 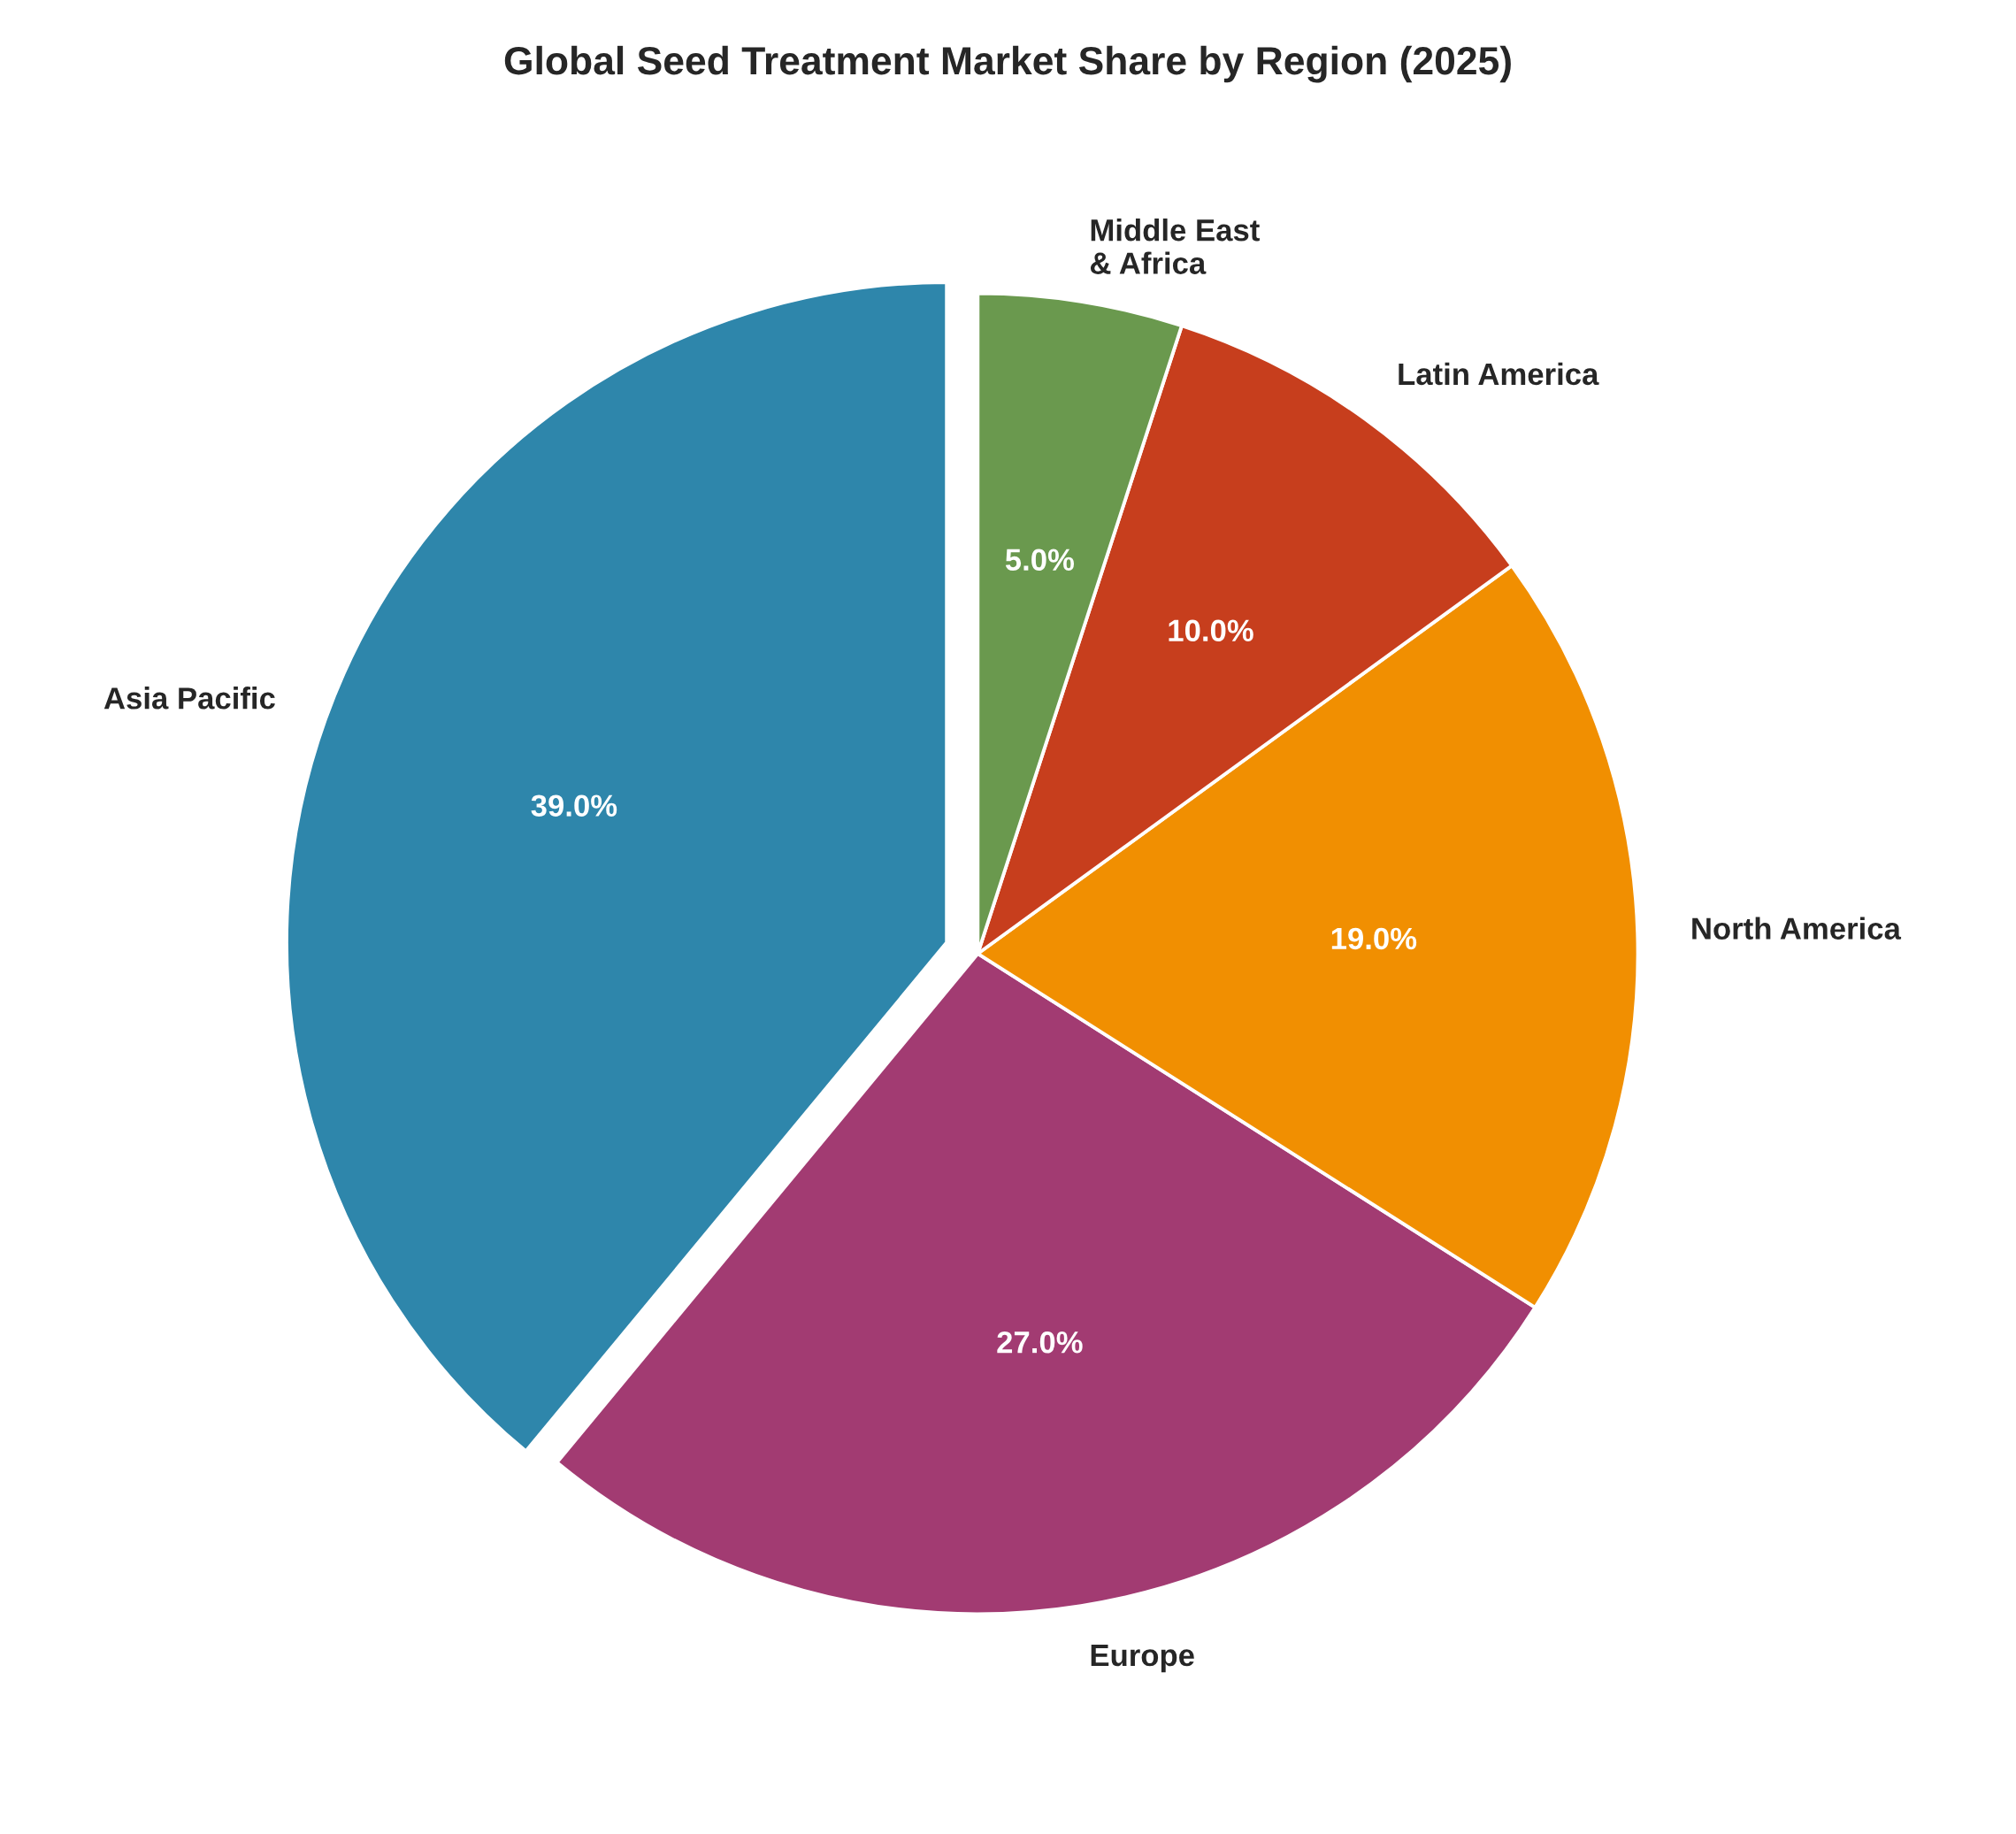 What do you see at coordinates (1142, 1659) in the screenshot?
I see `slice-label: Europe` at bounding box center [1142, 1659].